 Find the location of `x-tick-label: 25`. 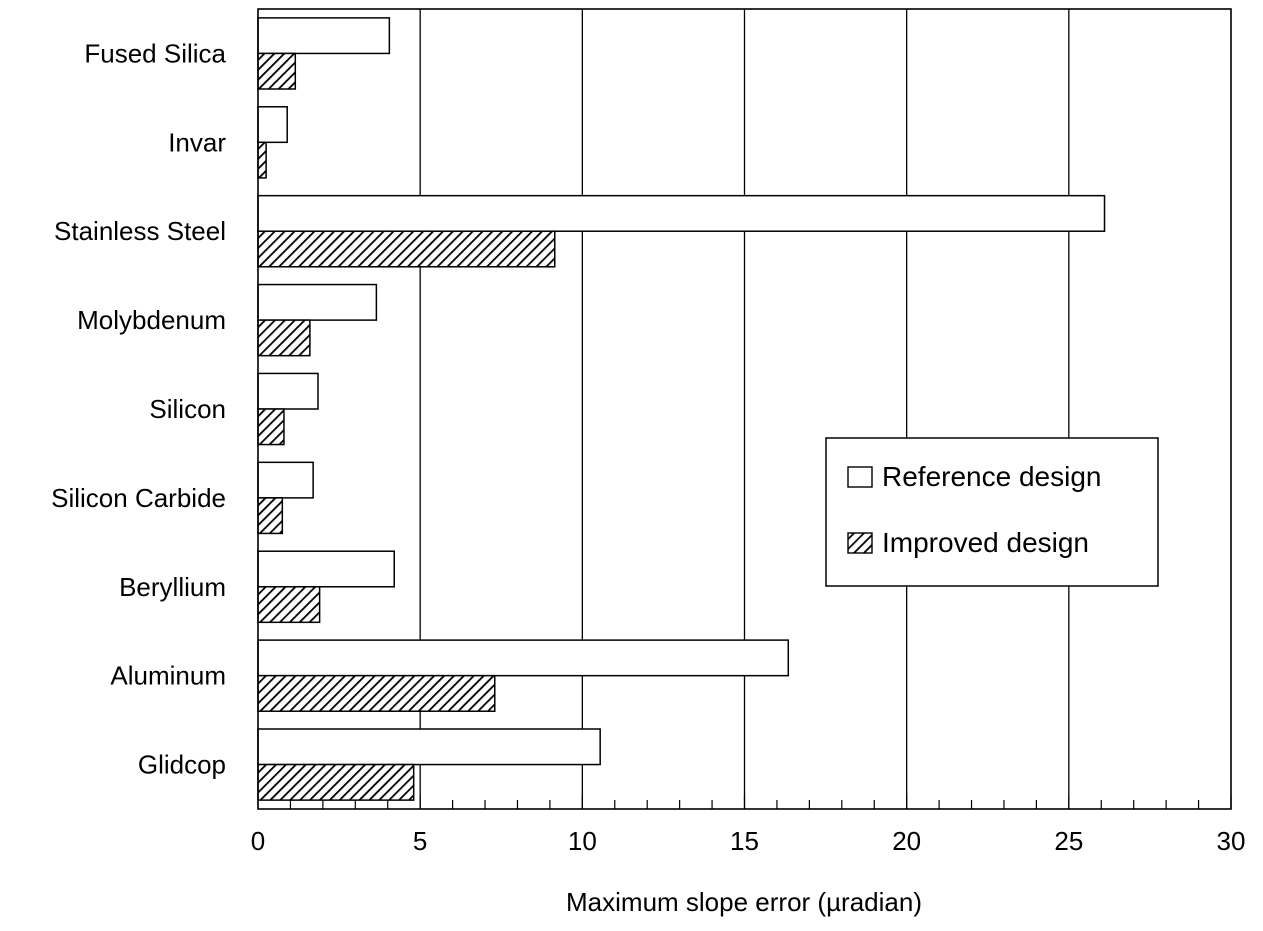

x-tick-label: 25 is located at coordinates (1068, 841).